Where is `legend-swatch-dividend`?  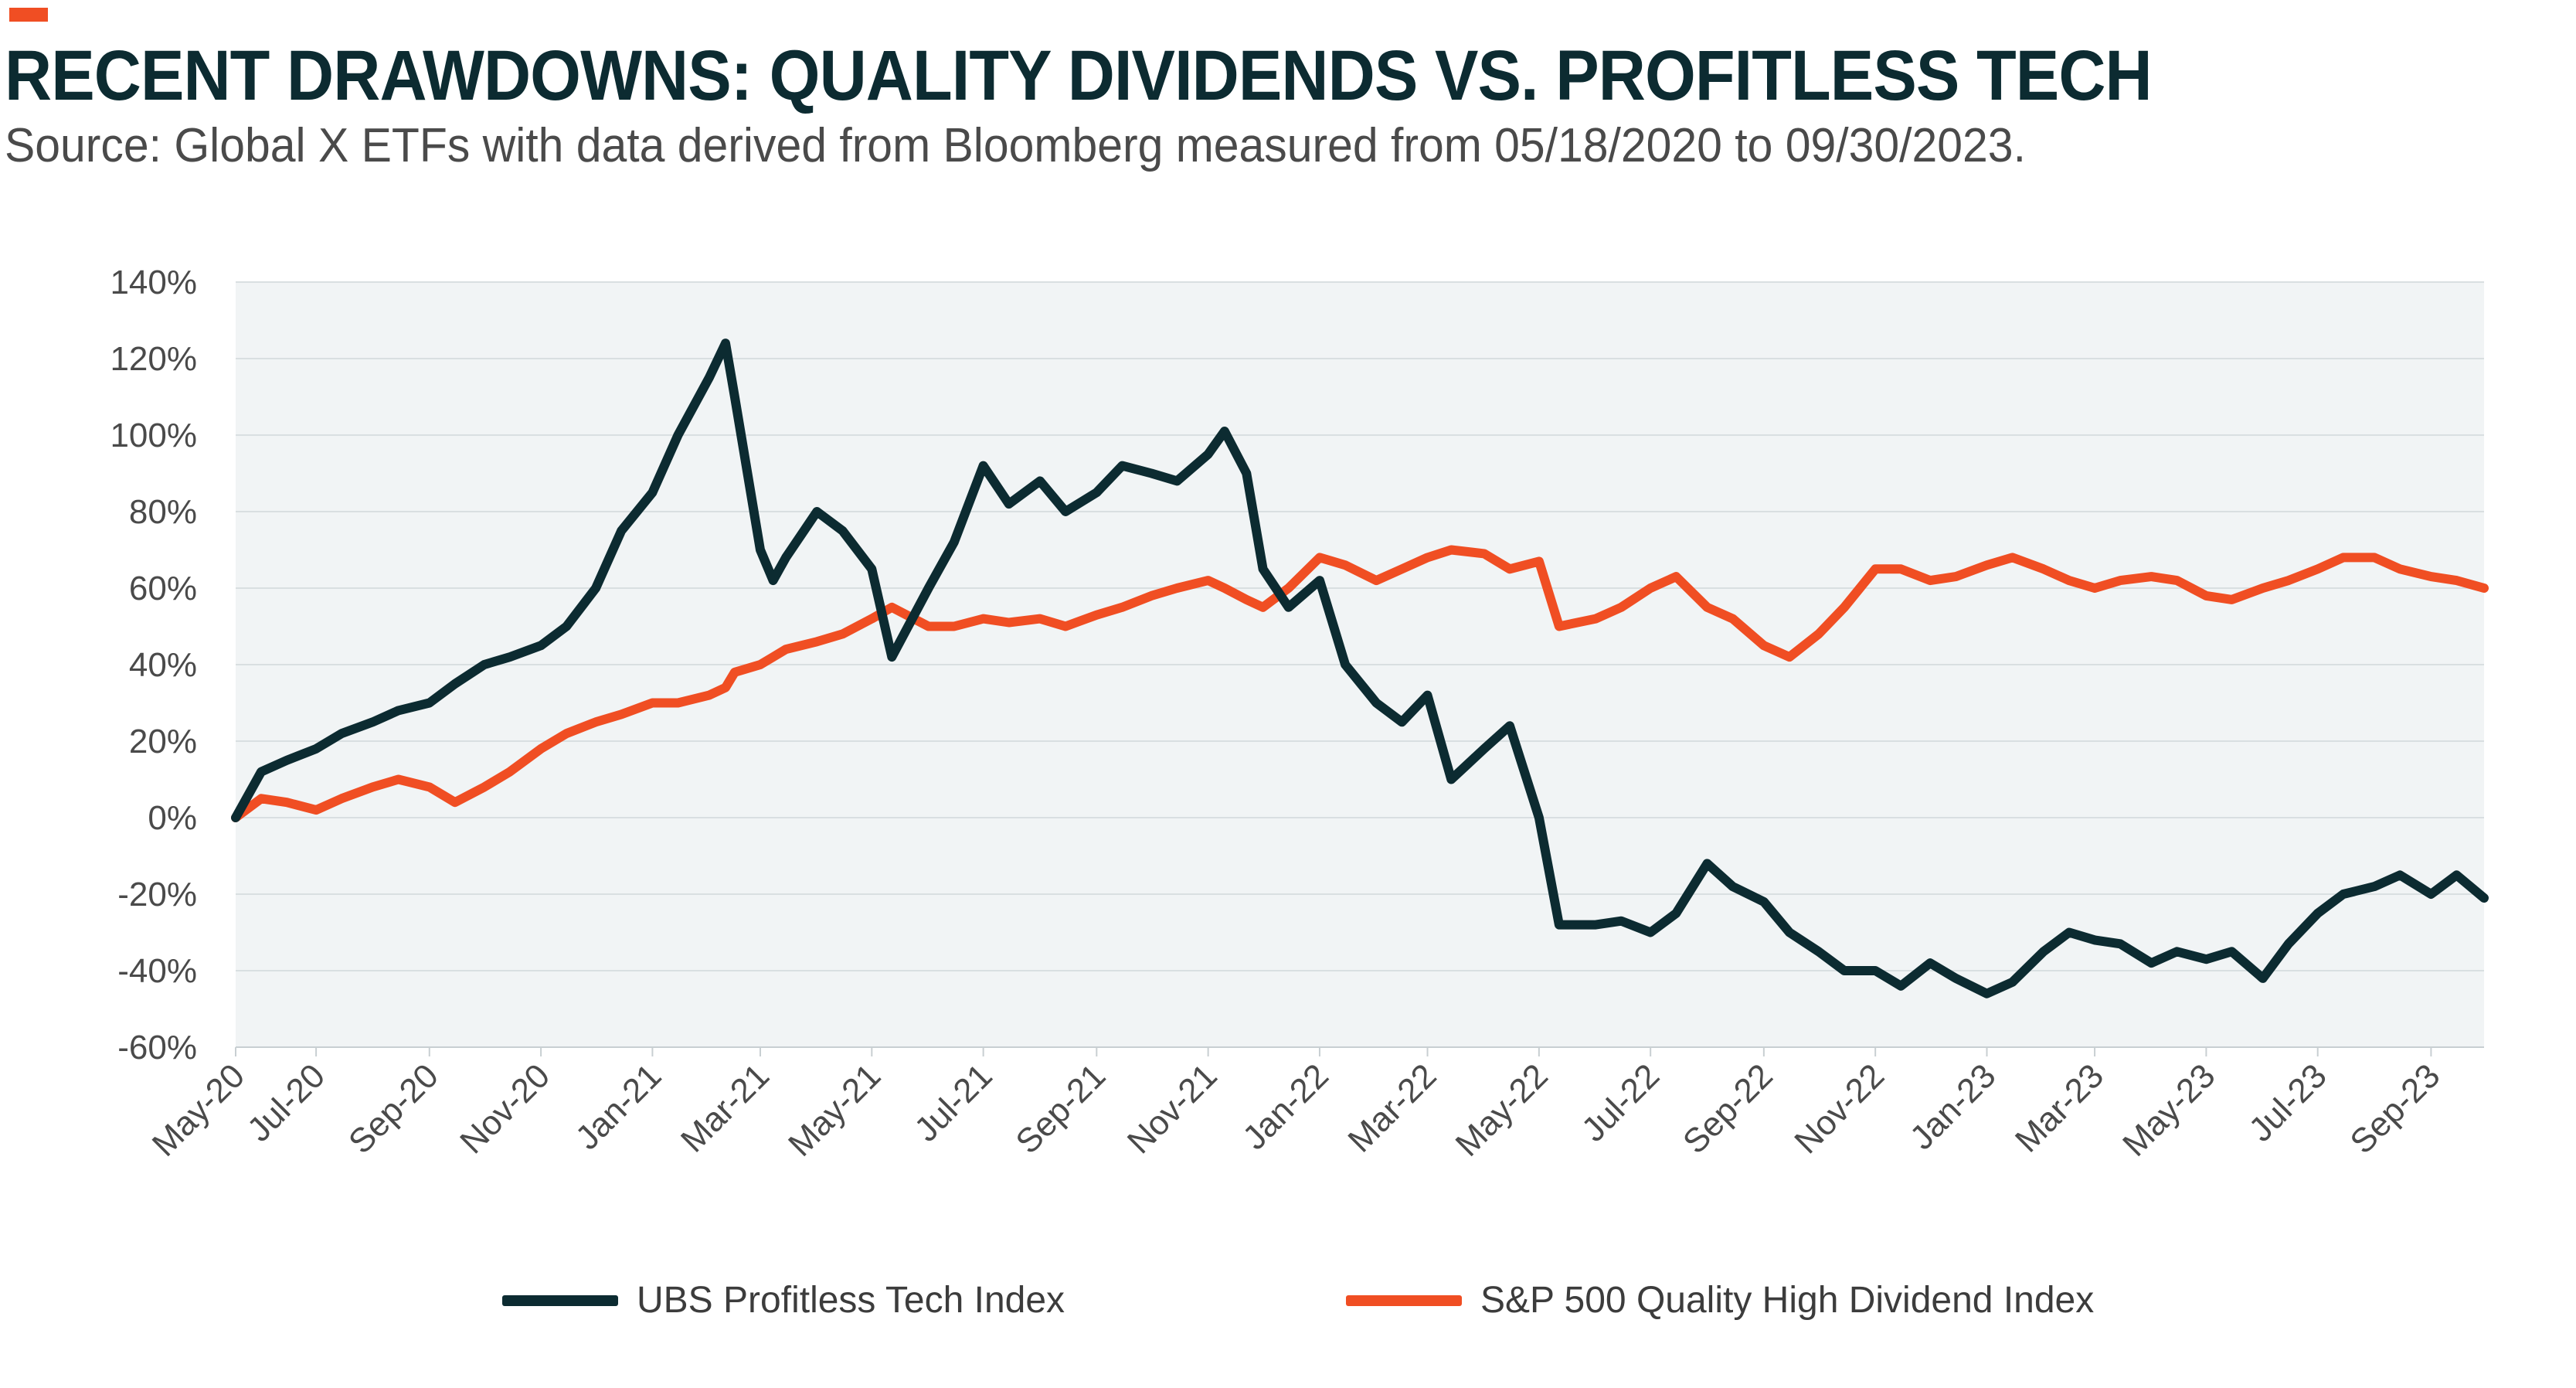
legend-swatch-dividend is located at coordinates (1404, 1300).